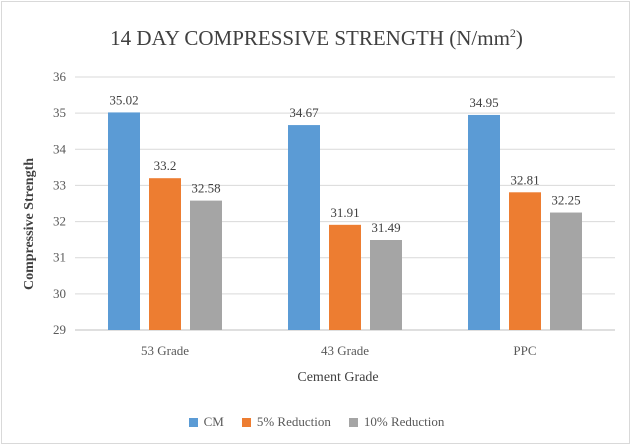 The width and height of the screenshot is (633, 447). What do you see at coordinates (304, 112) in the screenshot?
I see `data-label: 34.67` at bounding box center [304, 112].